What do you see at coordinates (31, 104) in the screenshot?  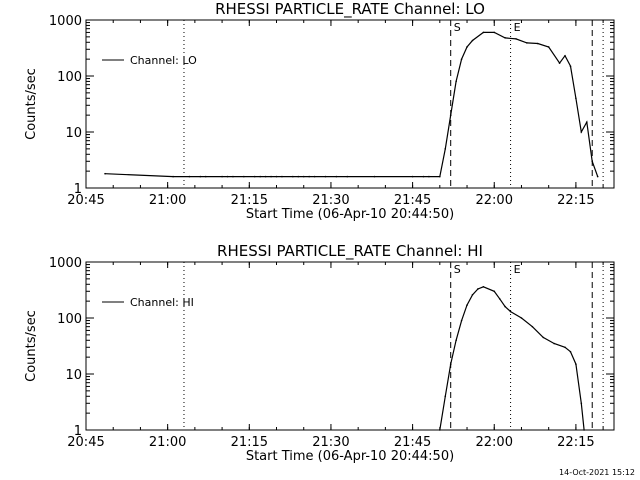 I see `y-axis-label: Counts/sec` at bounding box center [31, 104].